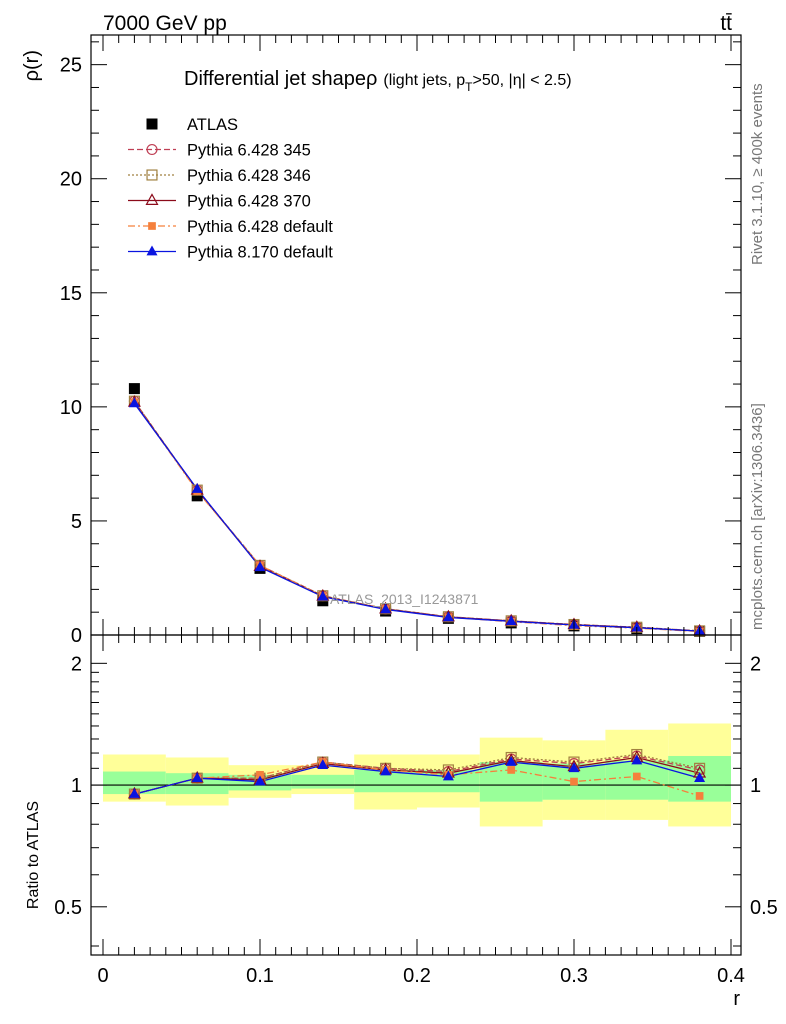 Image resolution: width=786 pixels, height=1024 pixels. What do you see at coordinates (152, 250) in the screenshot?
I see `legend-marker-p8def` at bounding box center [152, 250].